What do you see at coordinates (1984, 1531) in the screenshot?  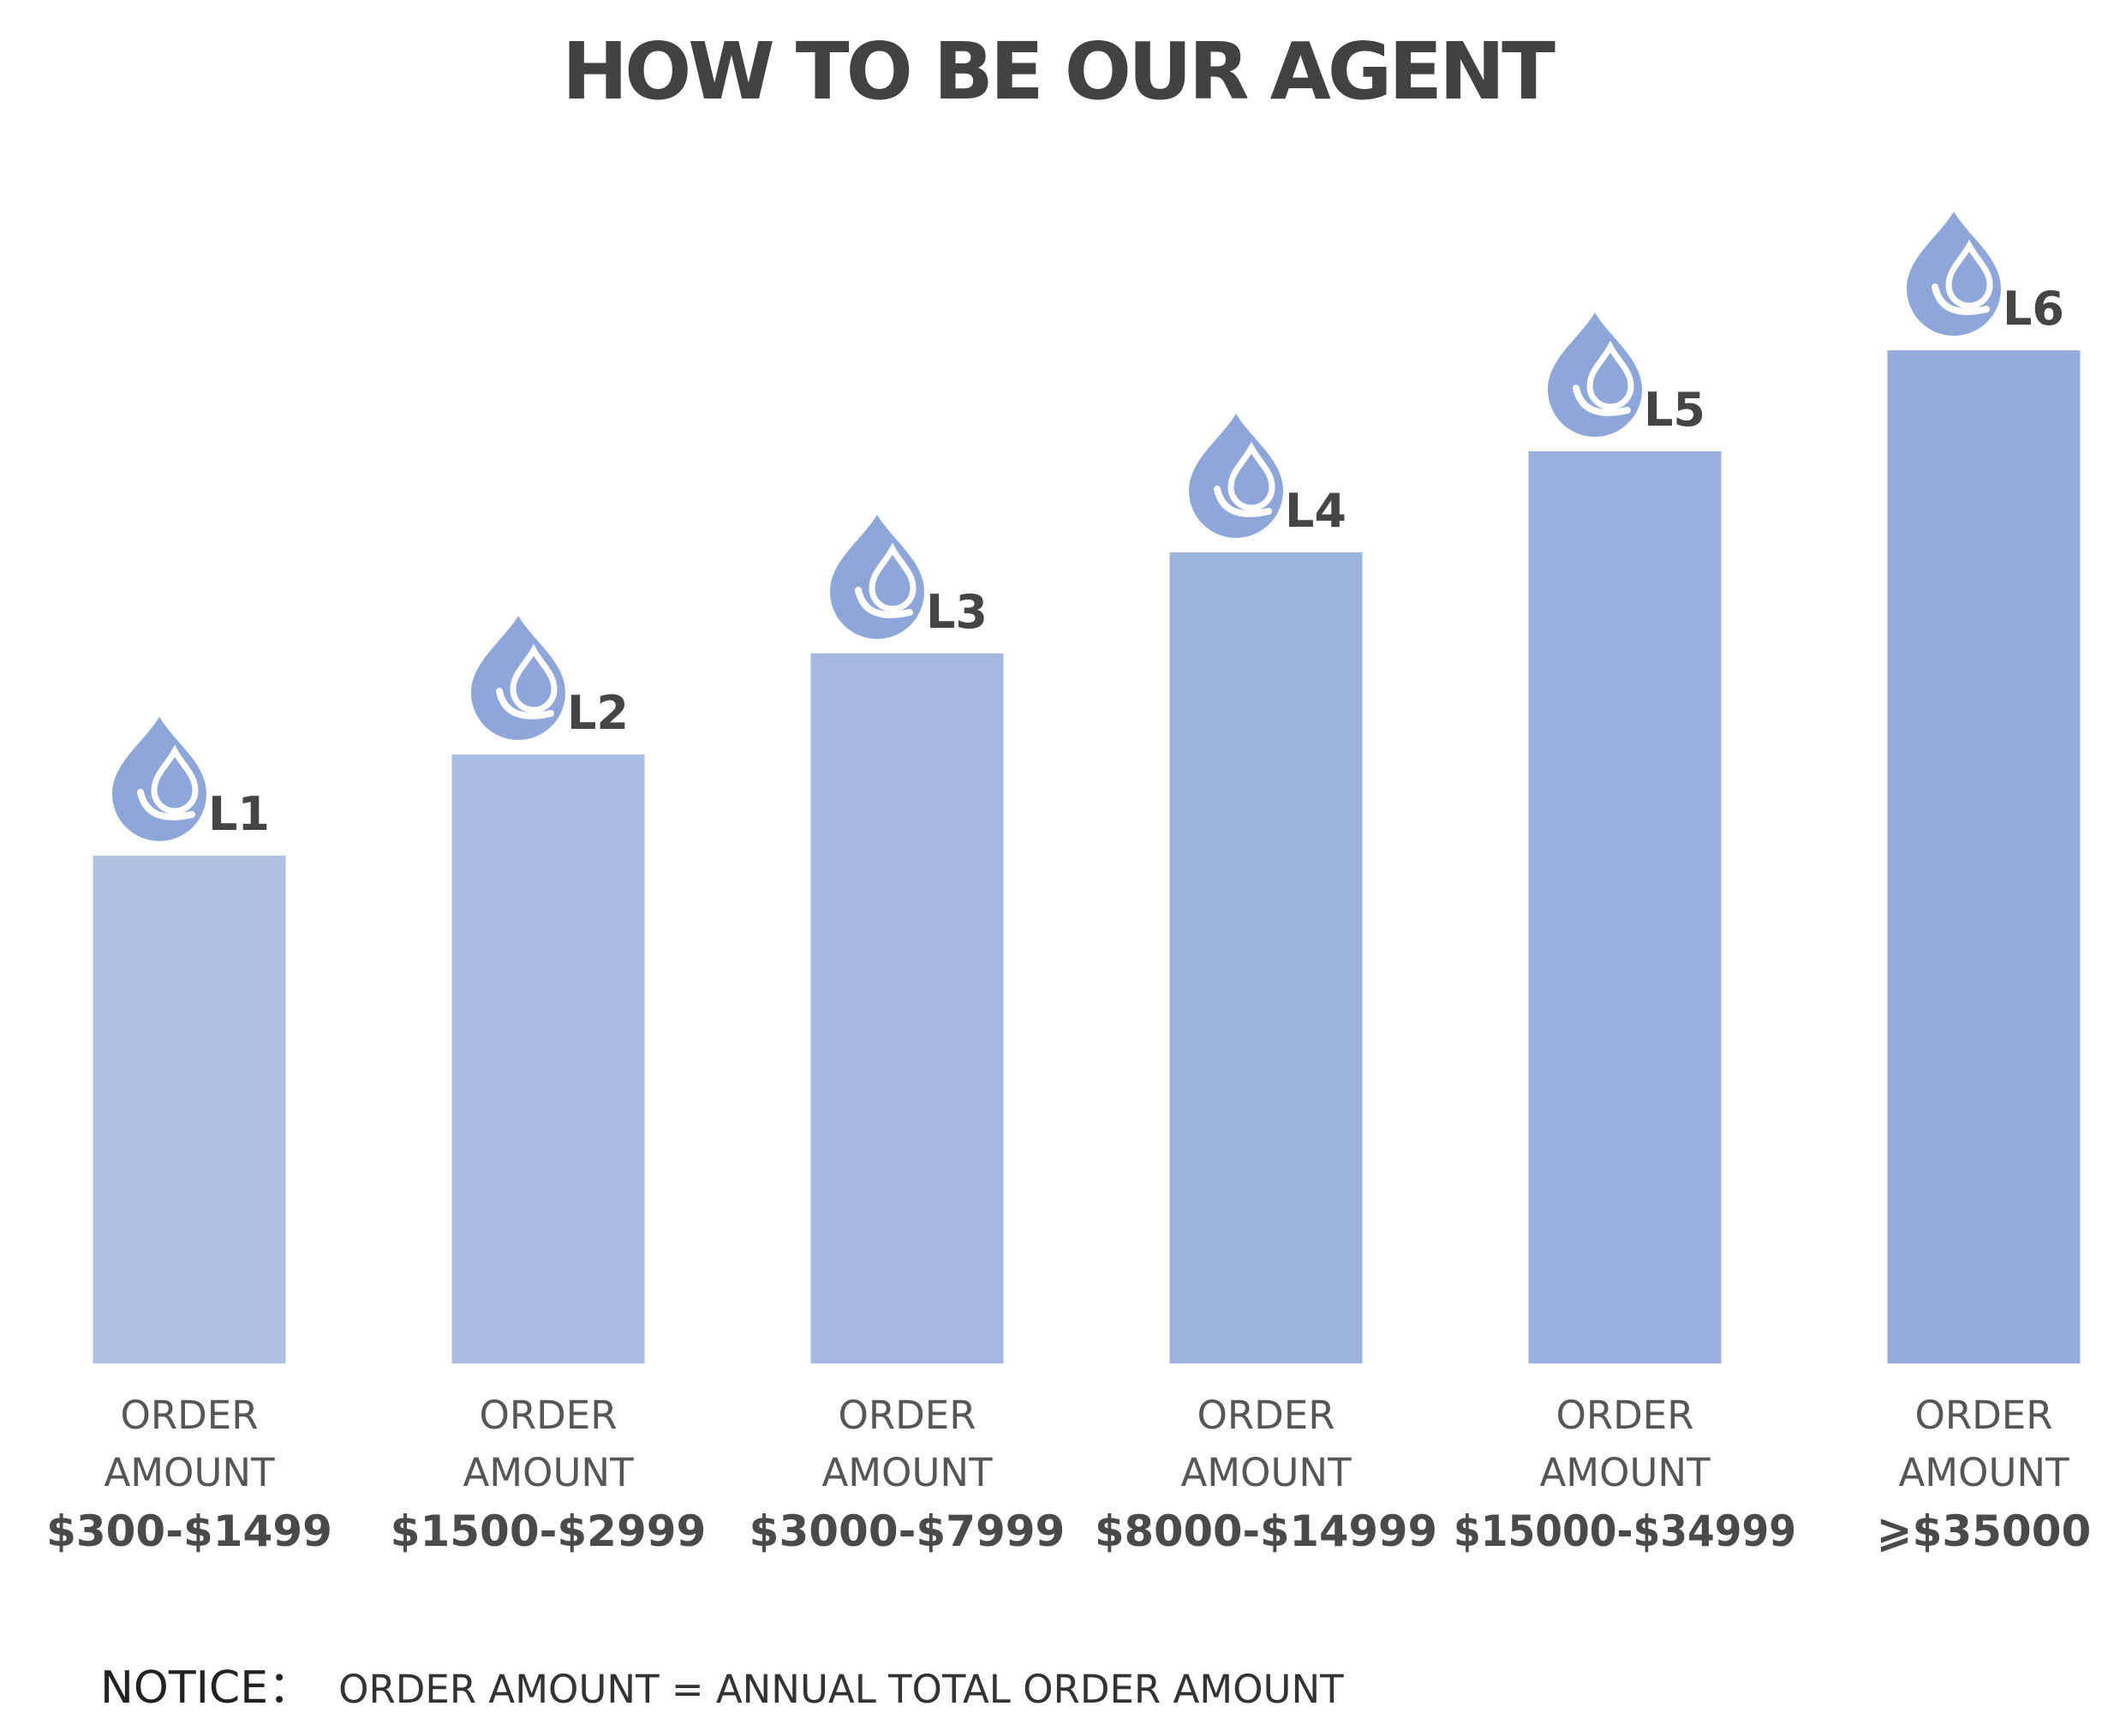 I see `caption-range: ⩾$35000` at bounding box center [1984, 1531].